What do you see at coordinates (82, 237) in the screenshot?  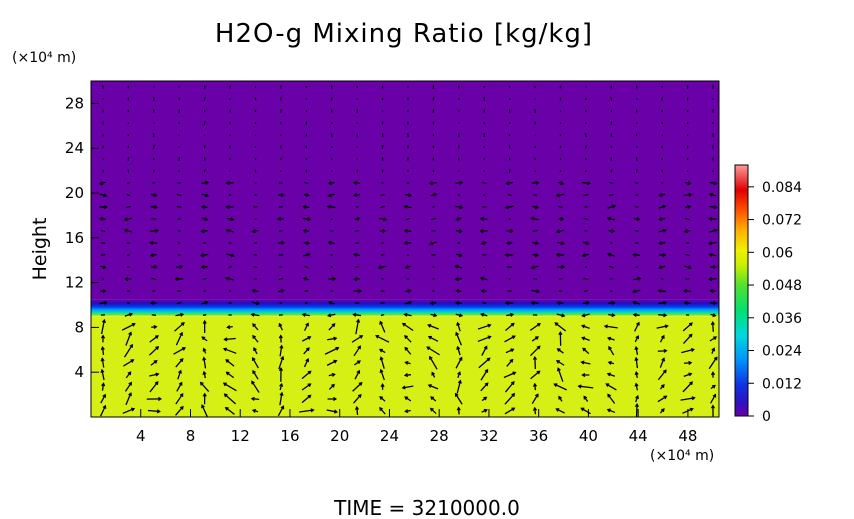 I see `y-axis: 4 8 12 16 20 24 28` at bounding box center [82, 237].